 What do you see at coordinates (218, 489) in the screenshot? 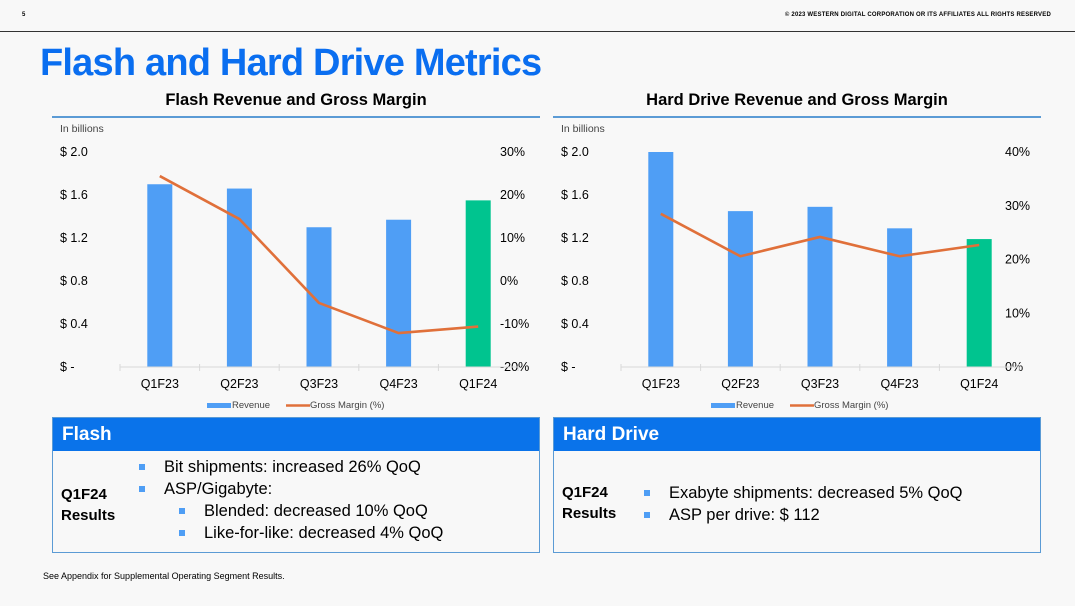
I see `bullet-text: ASP/Gigabyte:` at bounding box center [218, 489].